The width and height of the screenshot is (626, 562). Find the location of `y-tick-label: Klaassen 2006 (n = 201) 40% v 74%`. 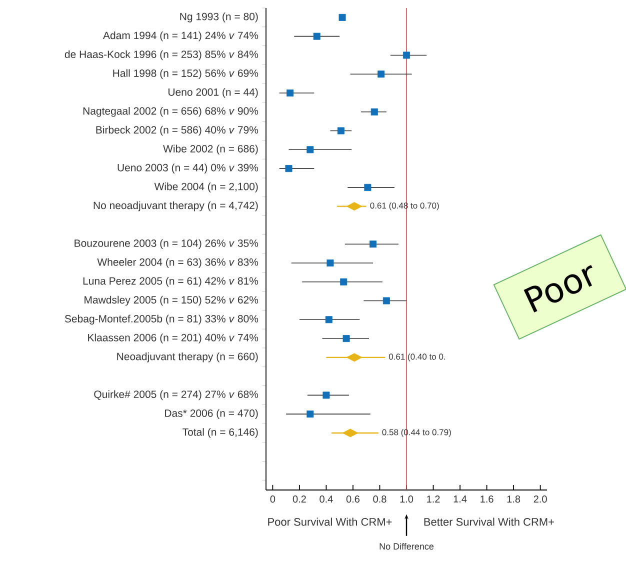

y-tick-label: Klaassen 2006 (n = 201) 40% v 74% is located at coordinates (173, 339).